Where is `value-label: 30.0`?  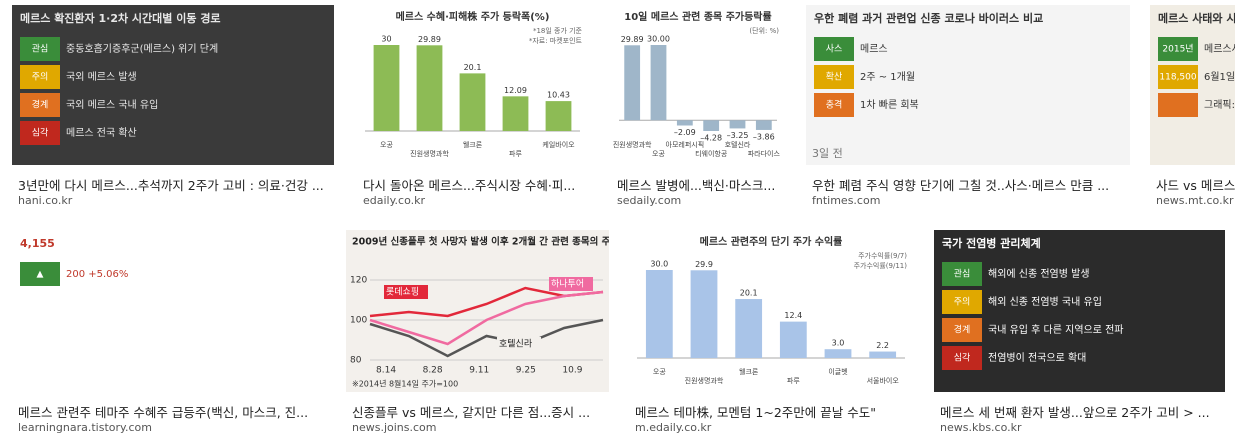 value-label: 30.0 is located at coordinates (659, 264).